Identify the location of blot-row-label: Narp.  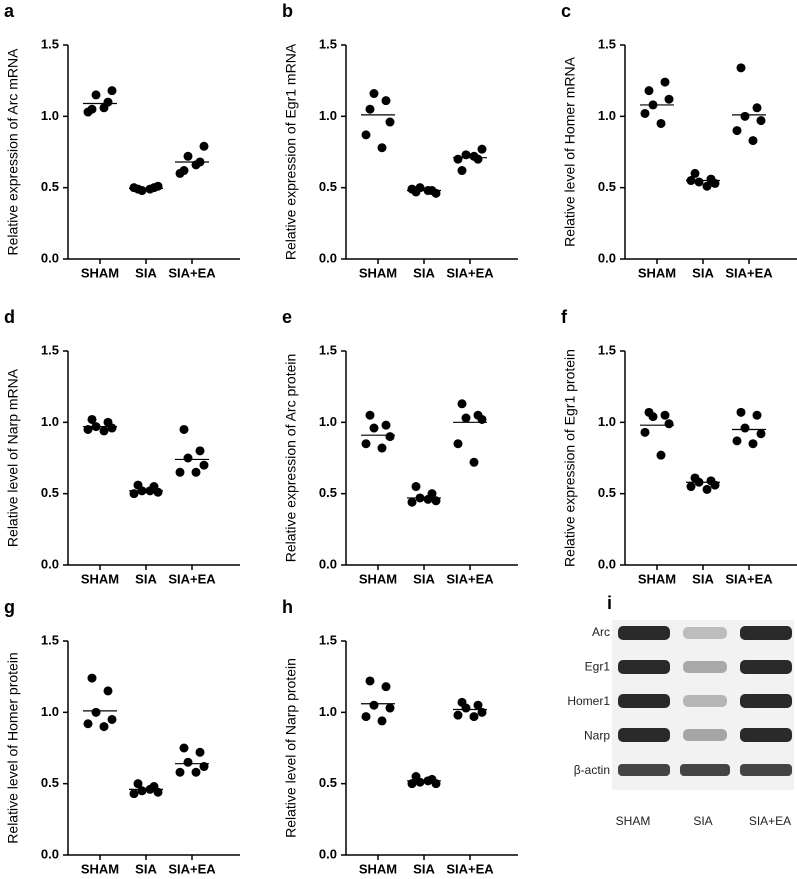
(597, 736).